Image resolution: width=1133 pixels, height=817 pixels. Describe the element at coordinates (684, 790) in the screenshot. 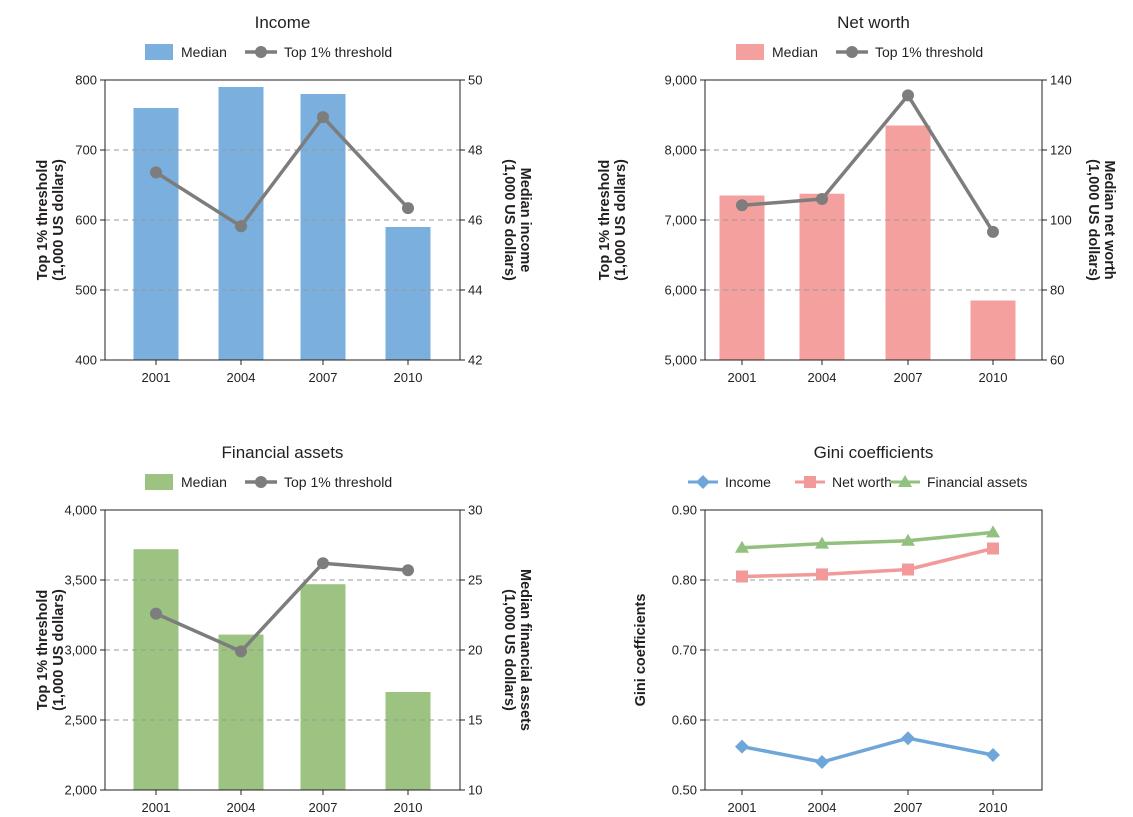

I see `y-tick-label: 0.50` at that location.